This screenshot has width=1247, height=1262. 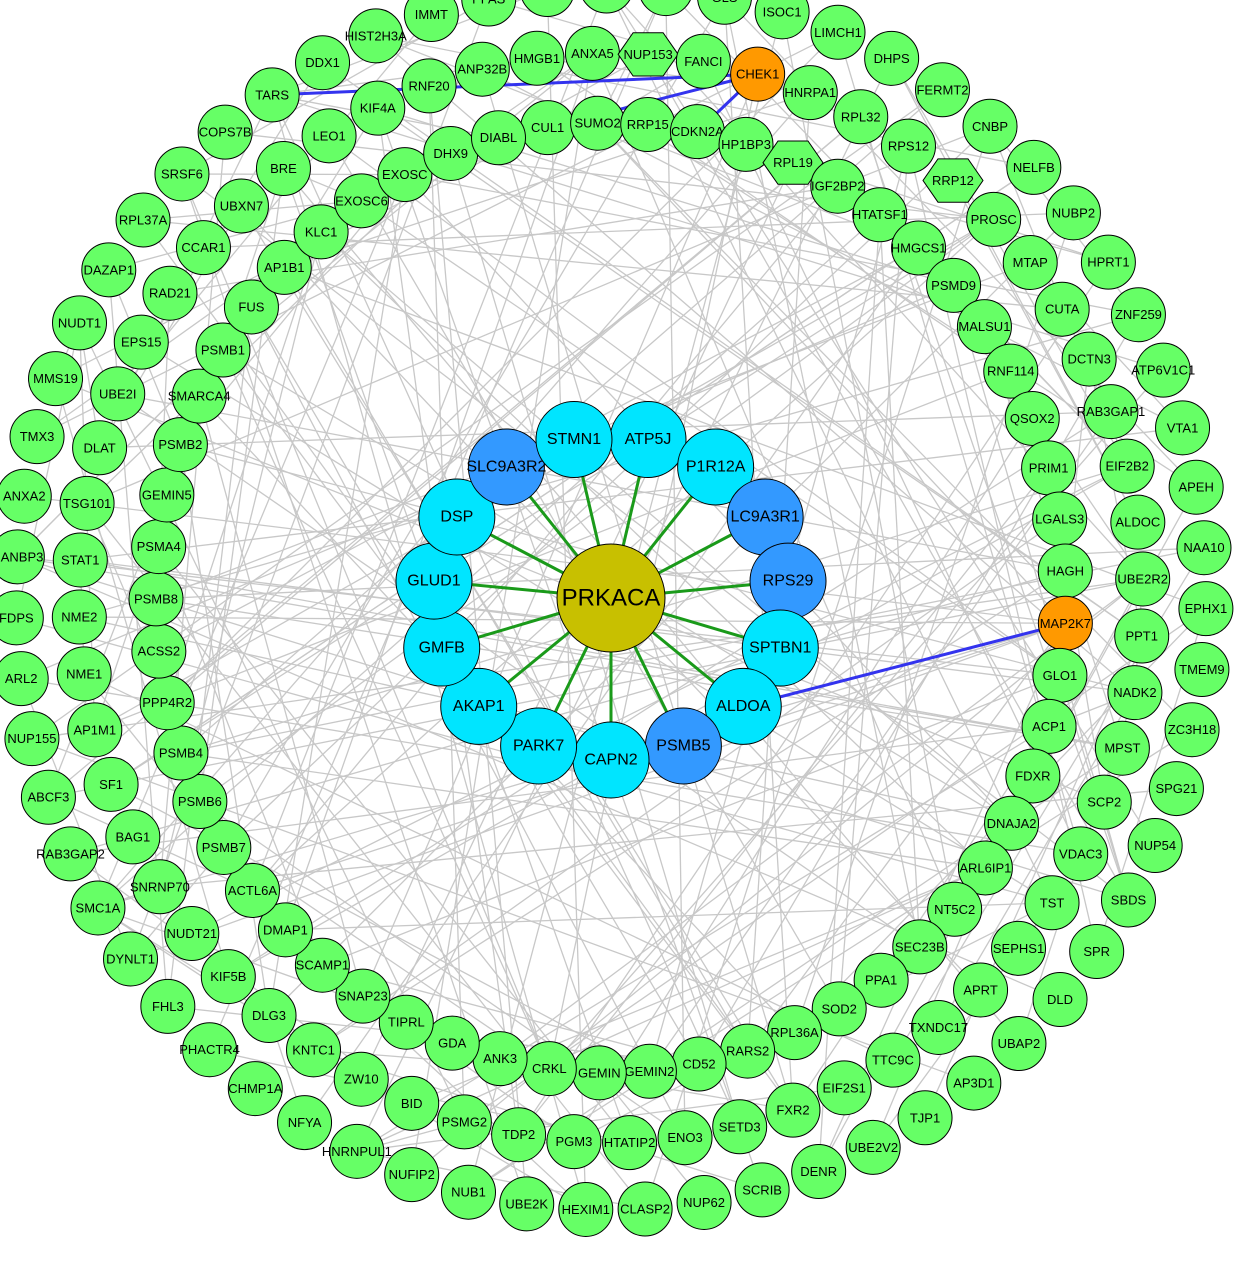 What do you see at coordinates (361, 201) in the screenshot?
I see `node-exosc6: EXOSC6` at bounding box center [361, 201].